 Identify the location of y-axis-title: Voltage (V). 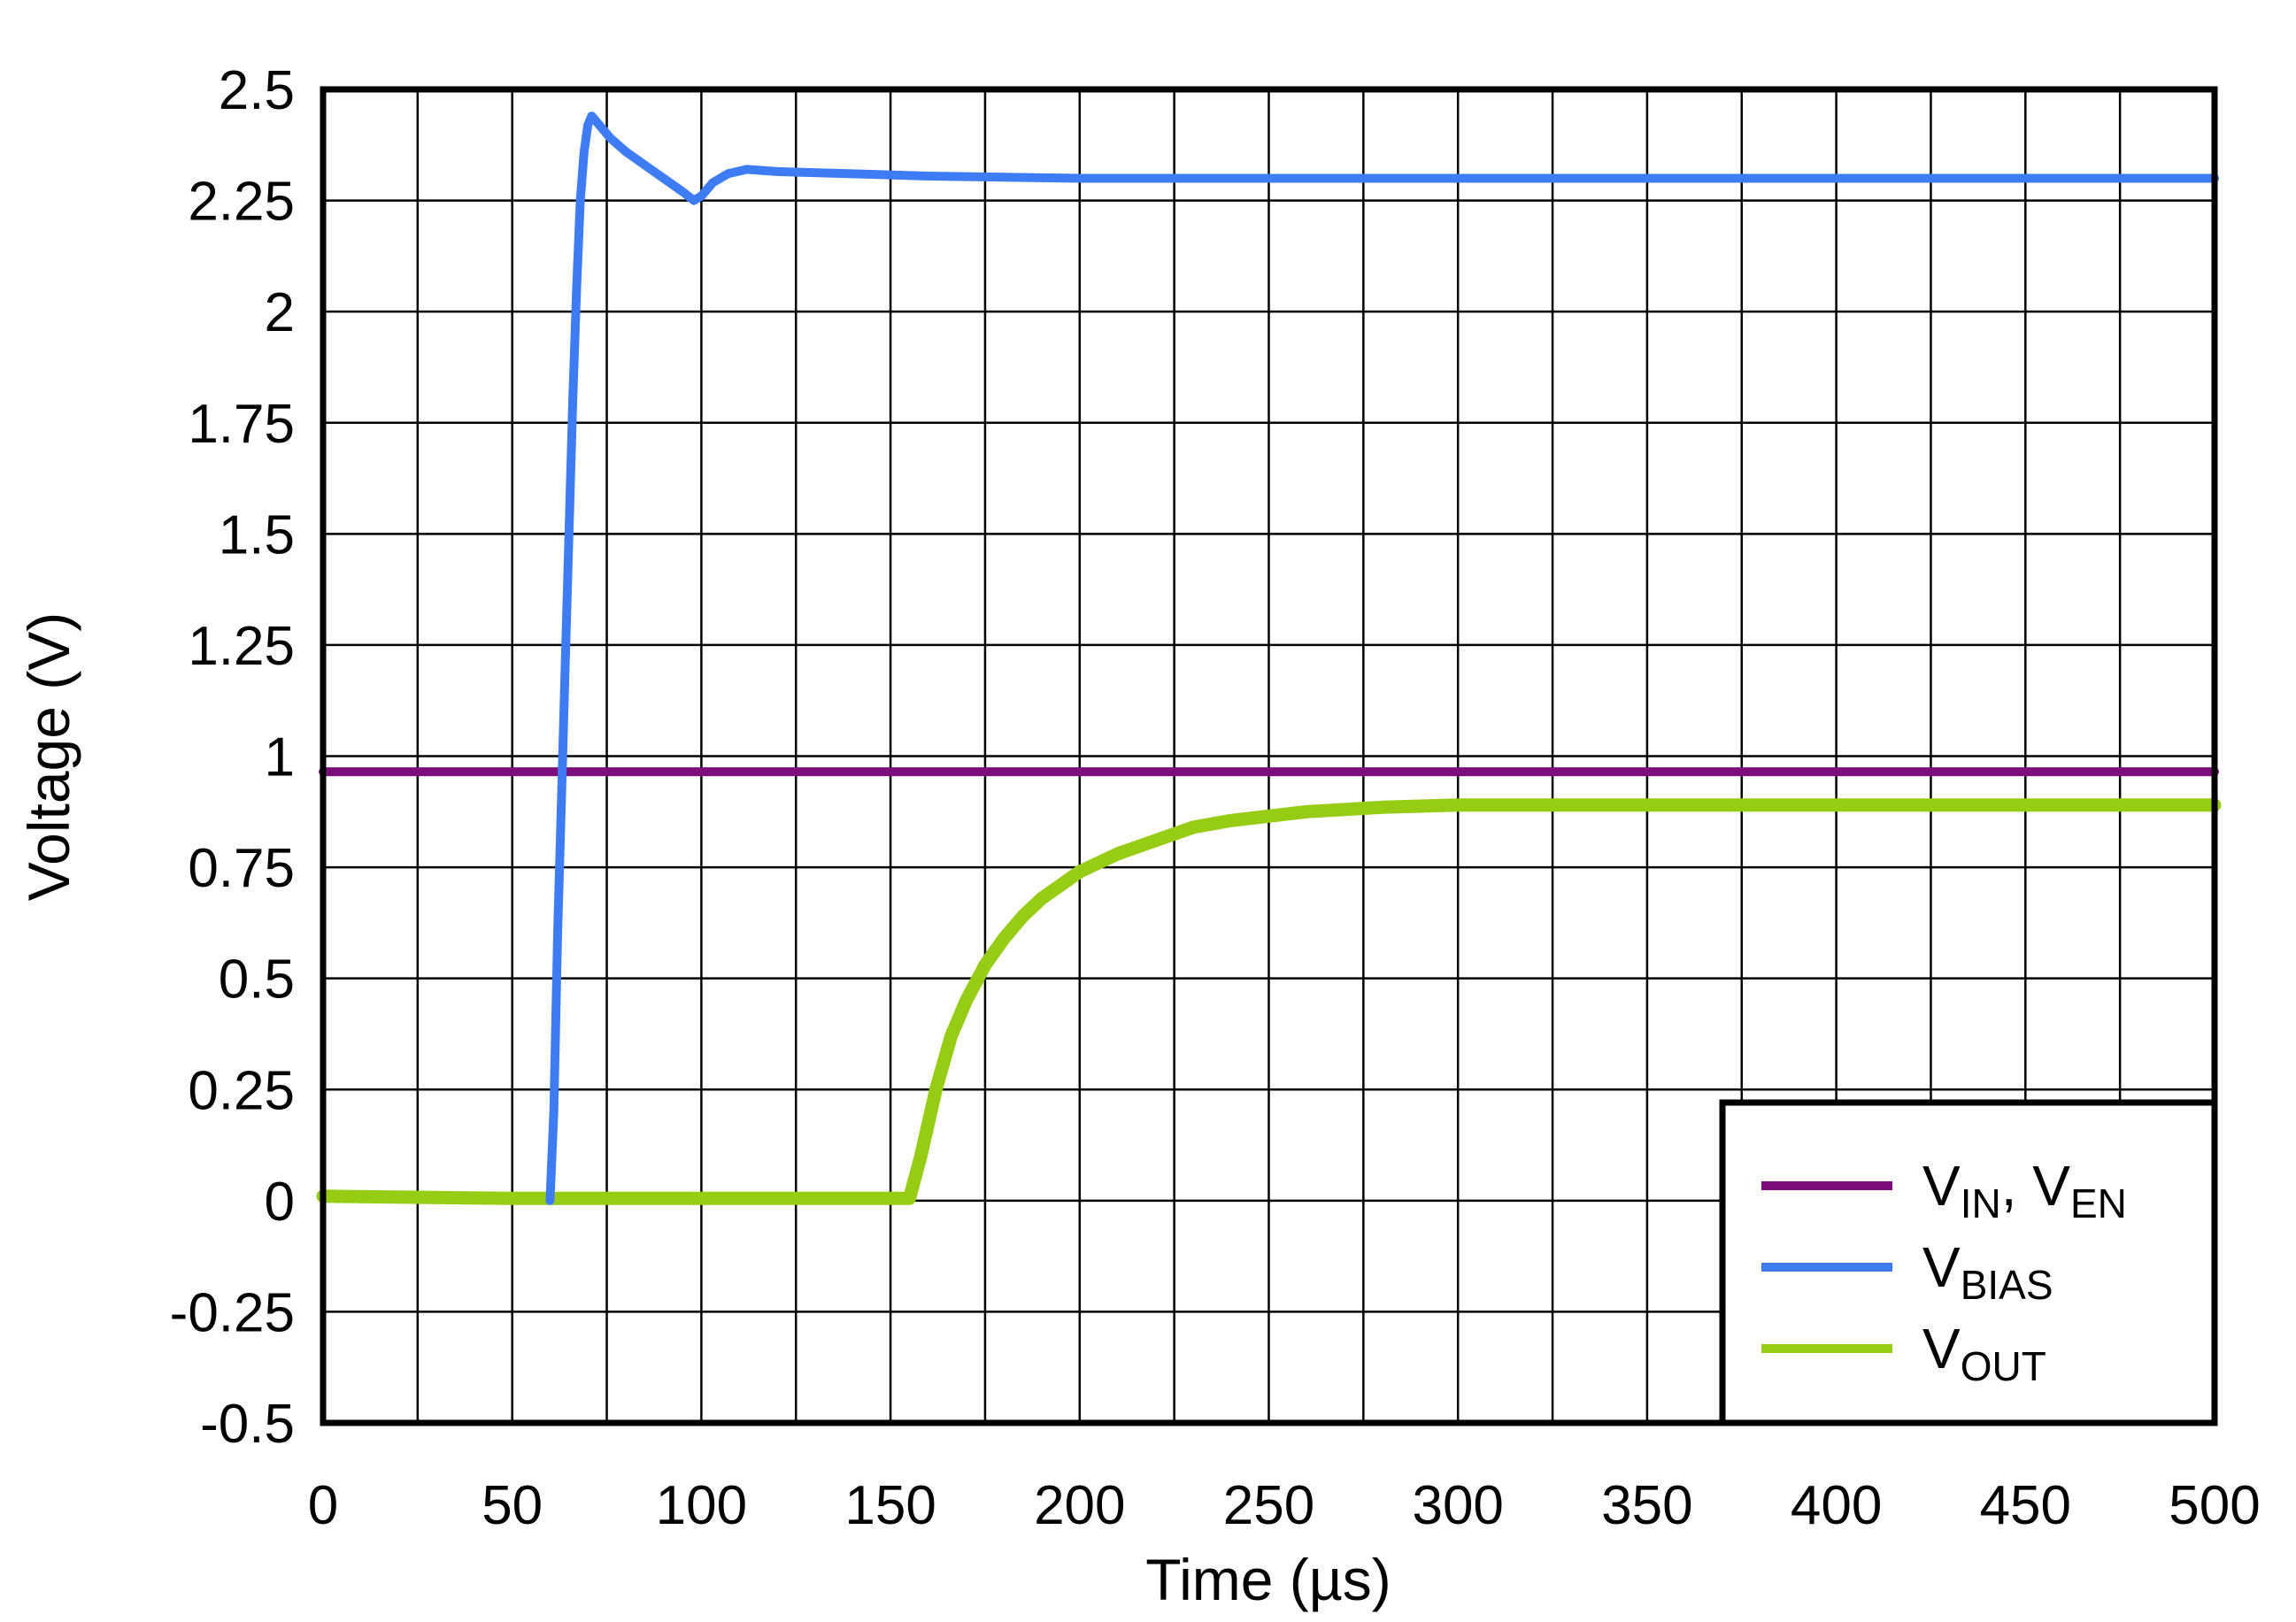
(48, 757).